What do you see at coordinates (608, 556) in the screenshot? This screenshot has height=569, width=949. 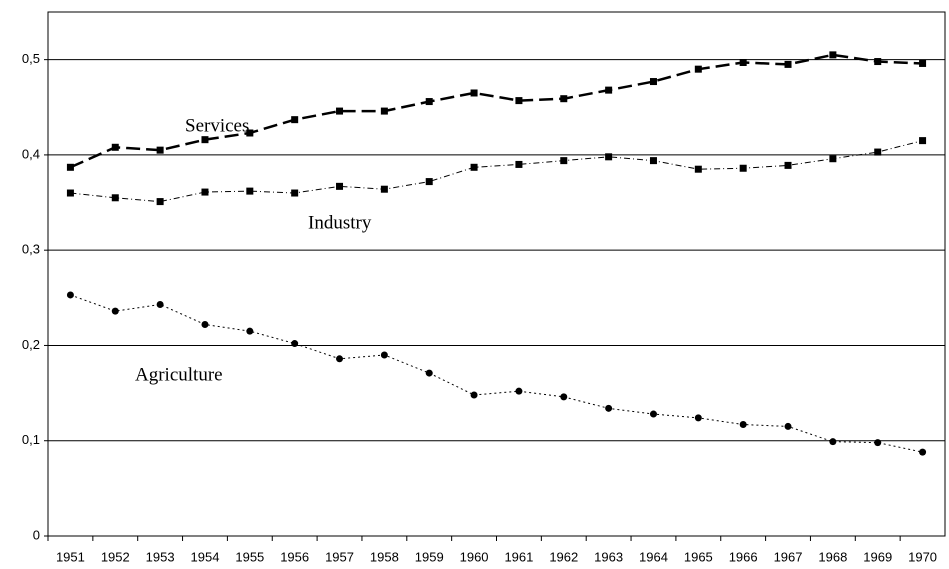 I see `x-tick-label: 1963` at bounding box center [608, 556].